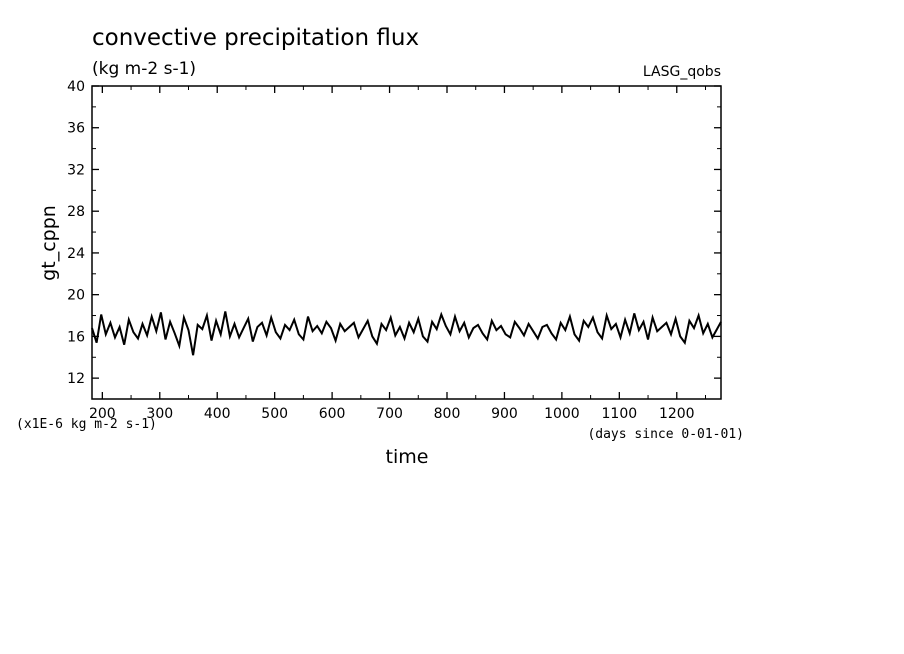  What do you see at coordinates (49, 243) in the screenshot?
I see `y-axis-label: gt_cppn` at bounding box center [49, 243].